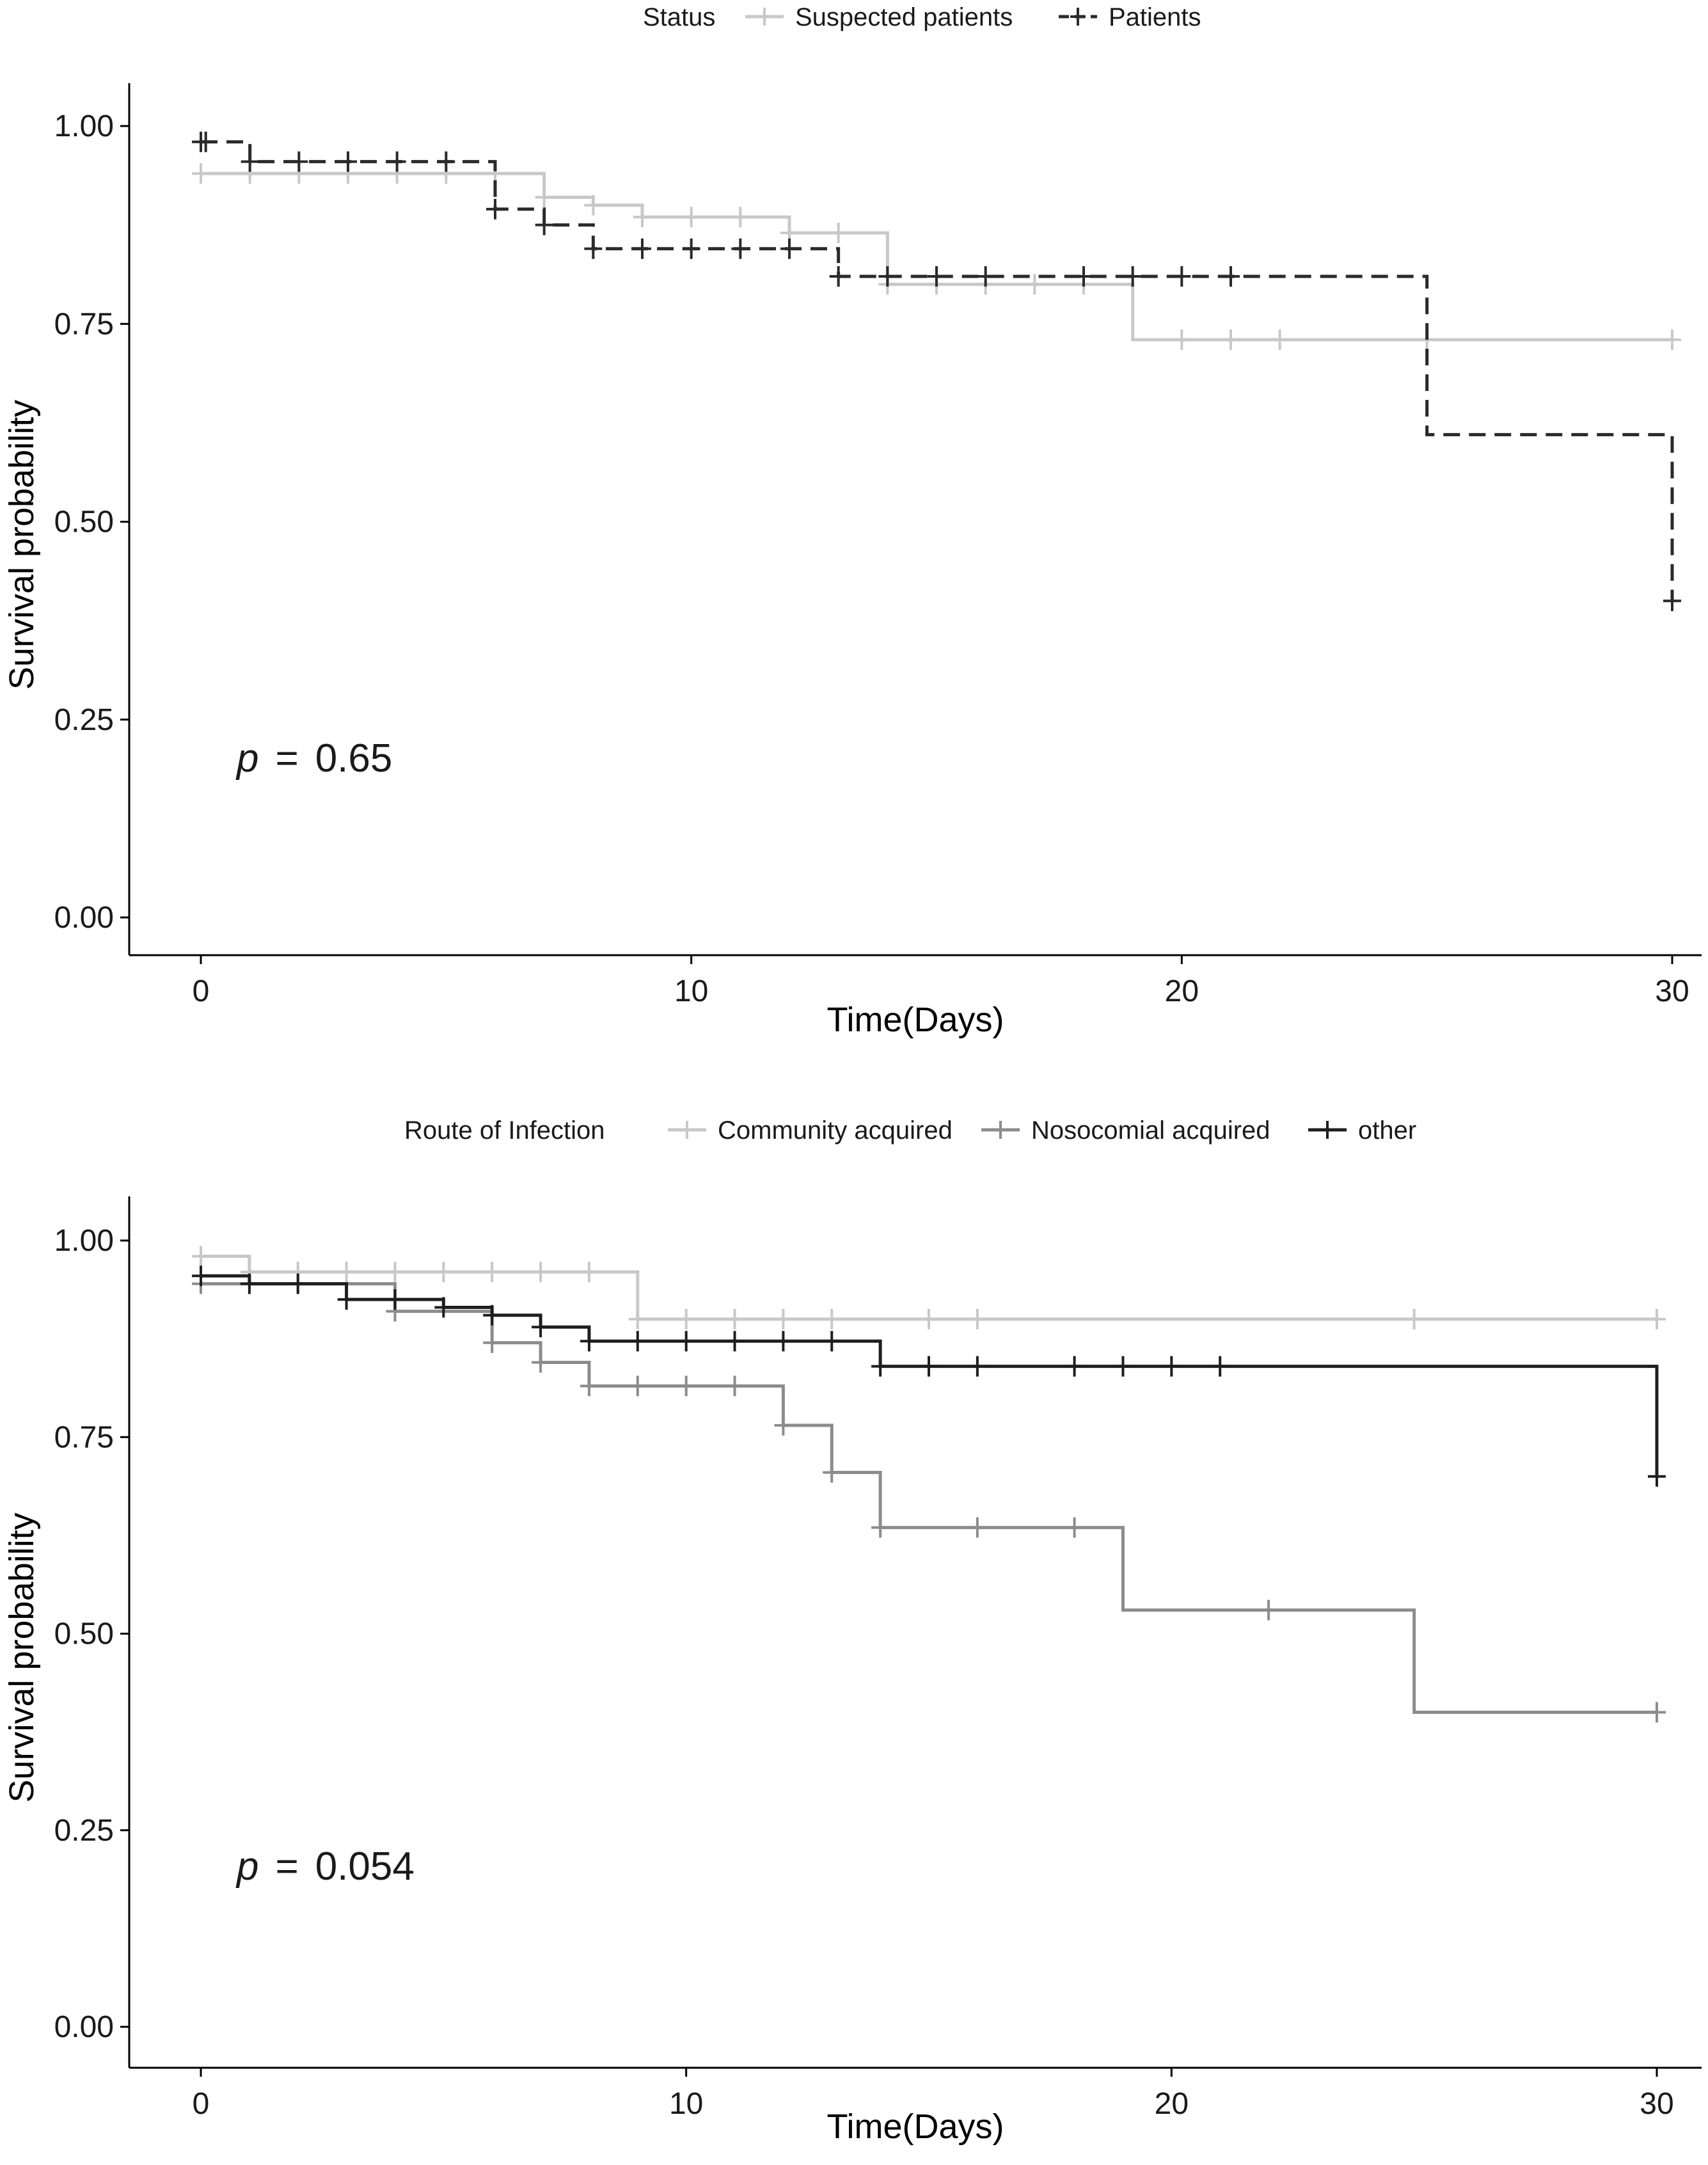 The height and width of the screenshot is (2165, 1708). Describe the element at coordinates (686, 2104) in the screenshot. I see `x-tick-label: 10` at that location.